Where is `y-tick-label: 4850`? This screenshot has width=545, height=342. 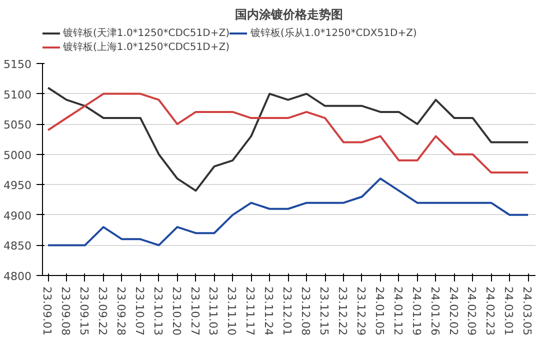
y-tick-label: 4850 is located at coordinates (18, 246).